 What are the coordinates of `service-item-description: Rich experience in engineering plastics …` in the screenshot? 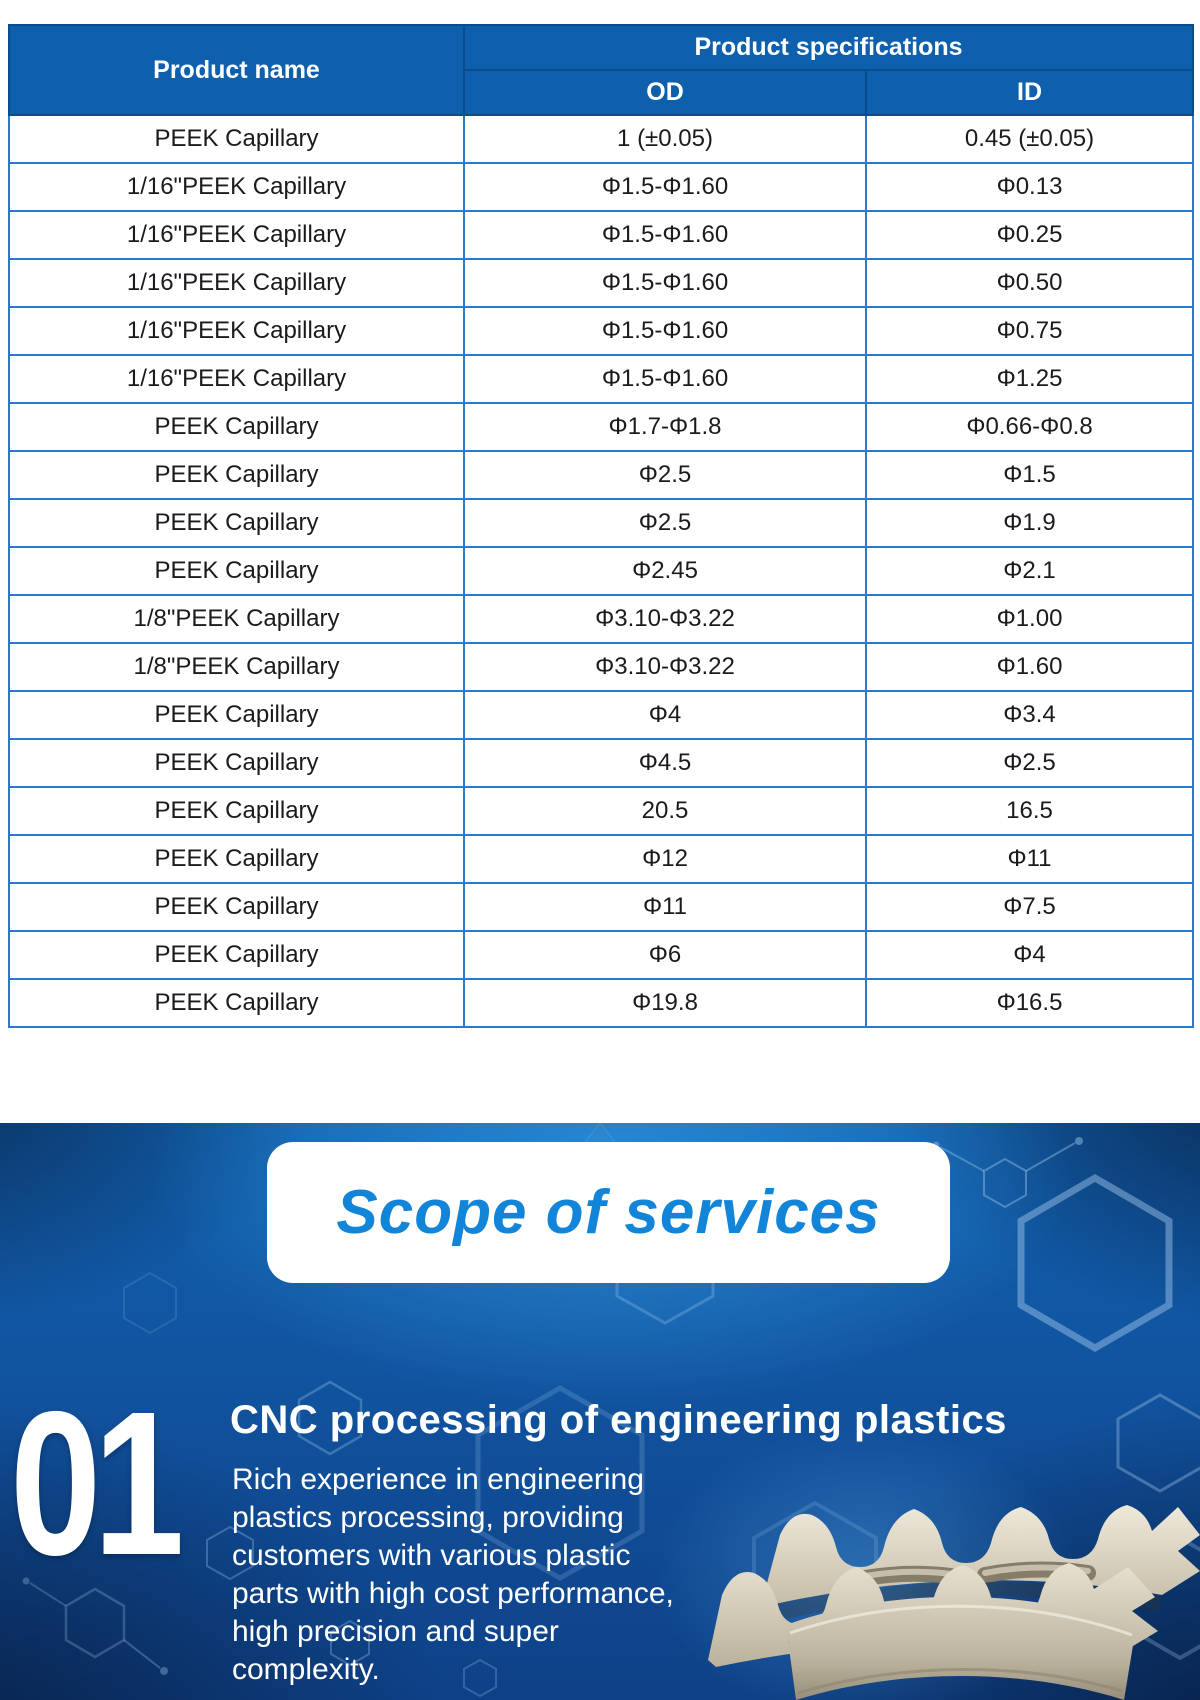 It's located at (453, 1575).